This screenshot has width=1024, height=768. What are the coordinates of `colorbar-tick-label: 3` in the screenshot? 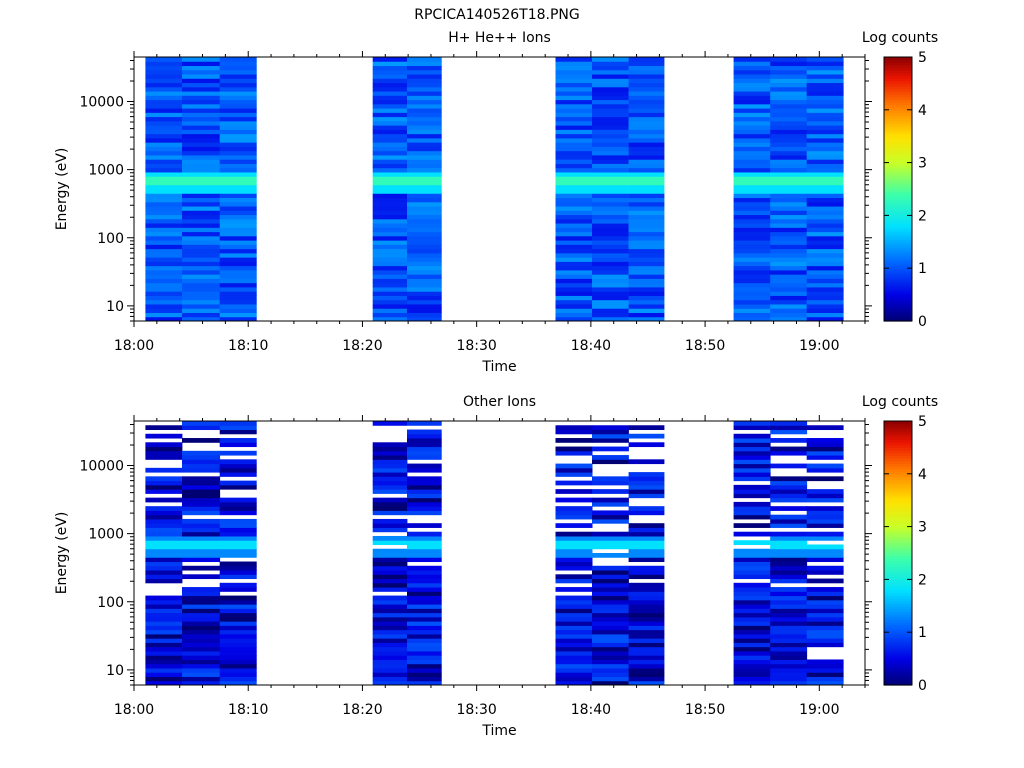 It's located at (922, 164).